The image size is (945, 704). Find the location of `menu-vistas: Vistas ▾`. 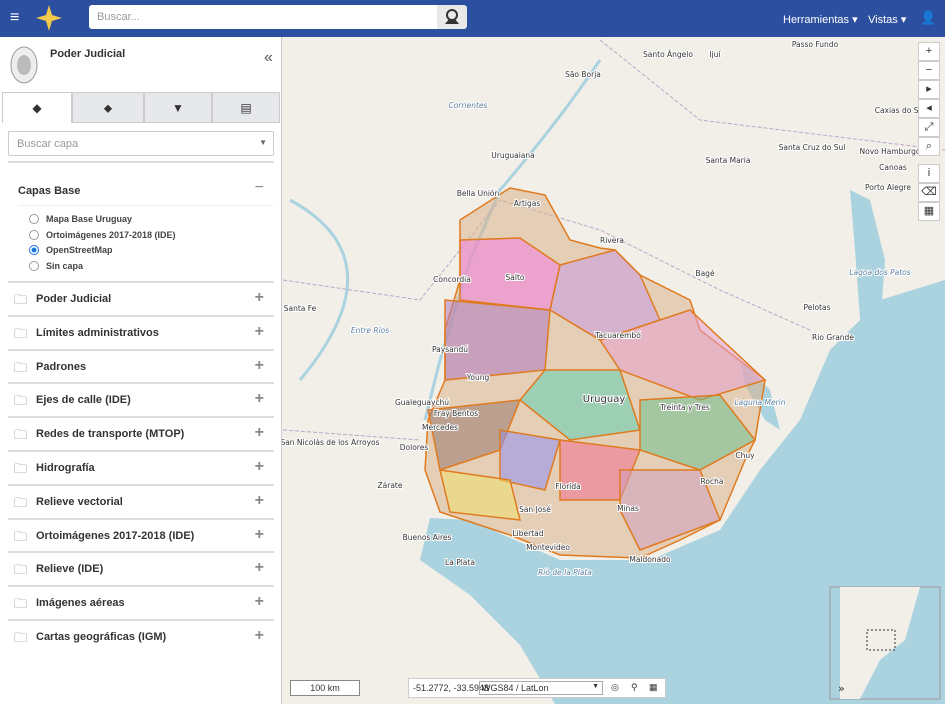

menu-vistas: Vistas ▾ is located at coordinates (887, 20).